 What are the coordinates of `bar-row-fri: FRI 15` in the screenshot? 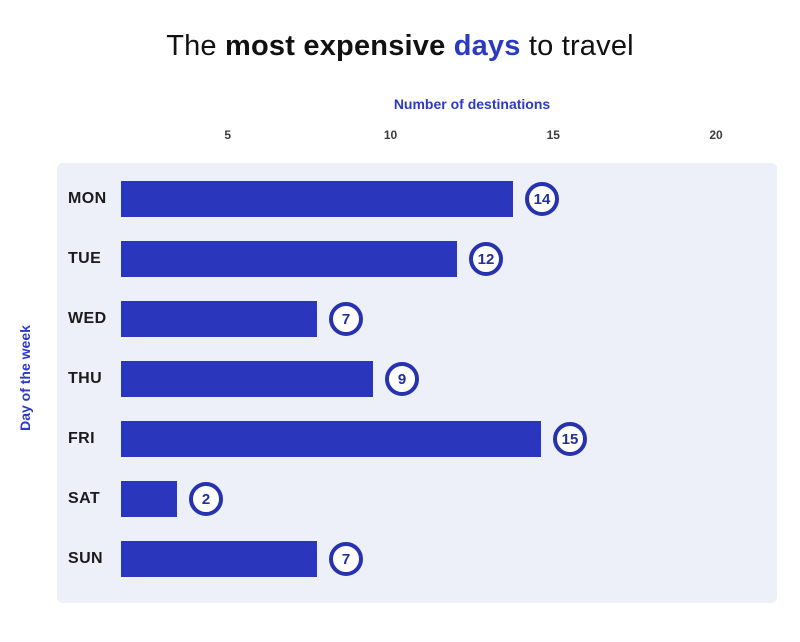 It's located at (417, 439).